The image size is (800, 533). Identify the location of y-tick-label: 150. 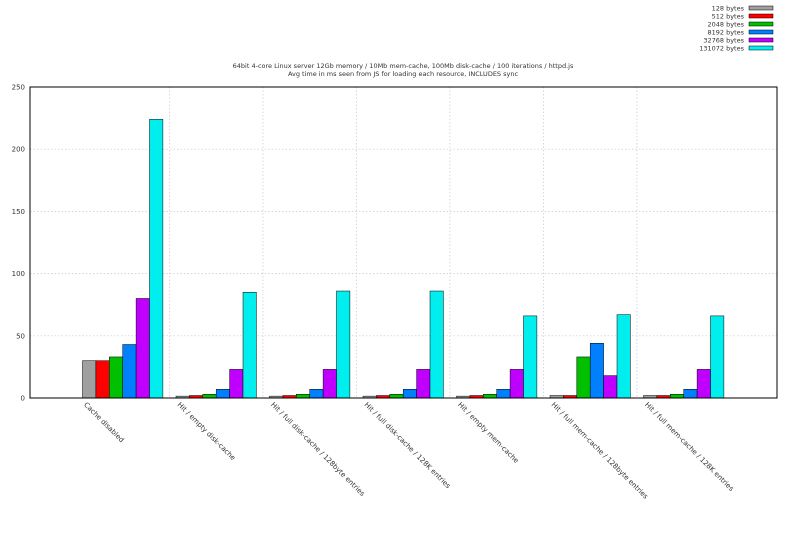
(18, 212).